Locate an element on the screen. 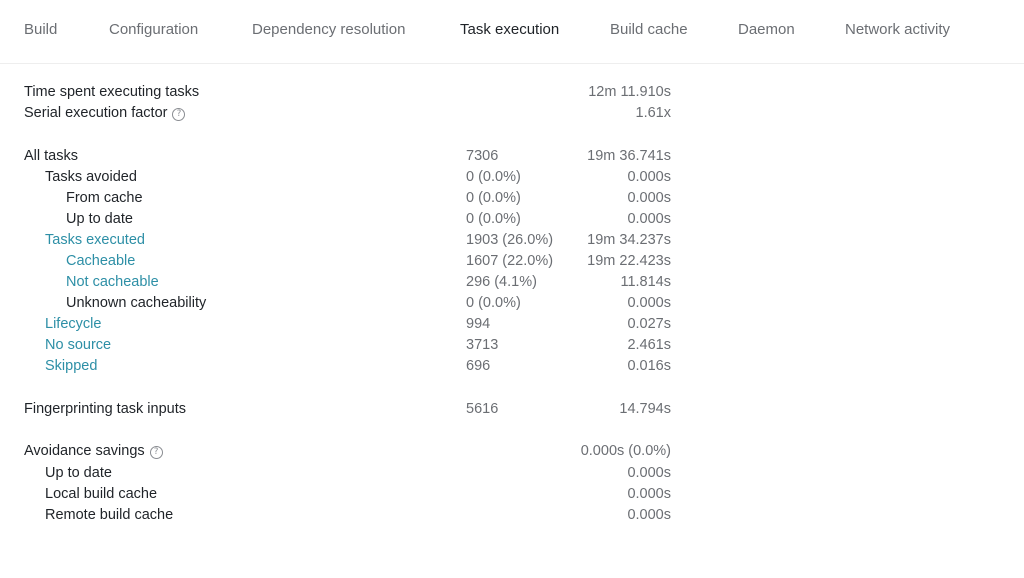  remote-build-cache-label: Remote build cache is located at coordinates (109, 515).